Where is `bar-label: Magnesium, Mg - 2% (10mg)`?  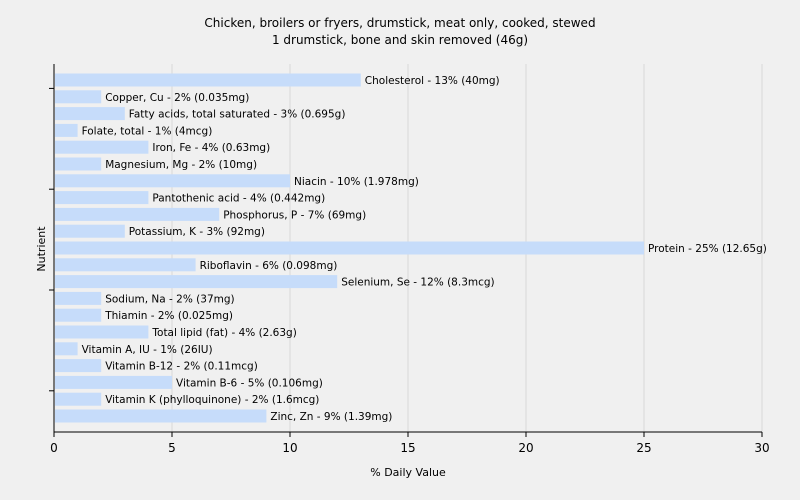 bar-label: Magnesium, Mg - 2% (10mg) is located at coordinates (181, 165).